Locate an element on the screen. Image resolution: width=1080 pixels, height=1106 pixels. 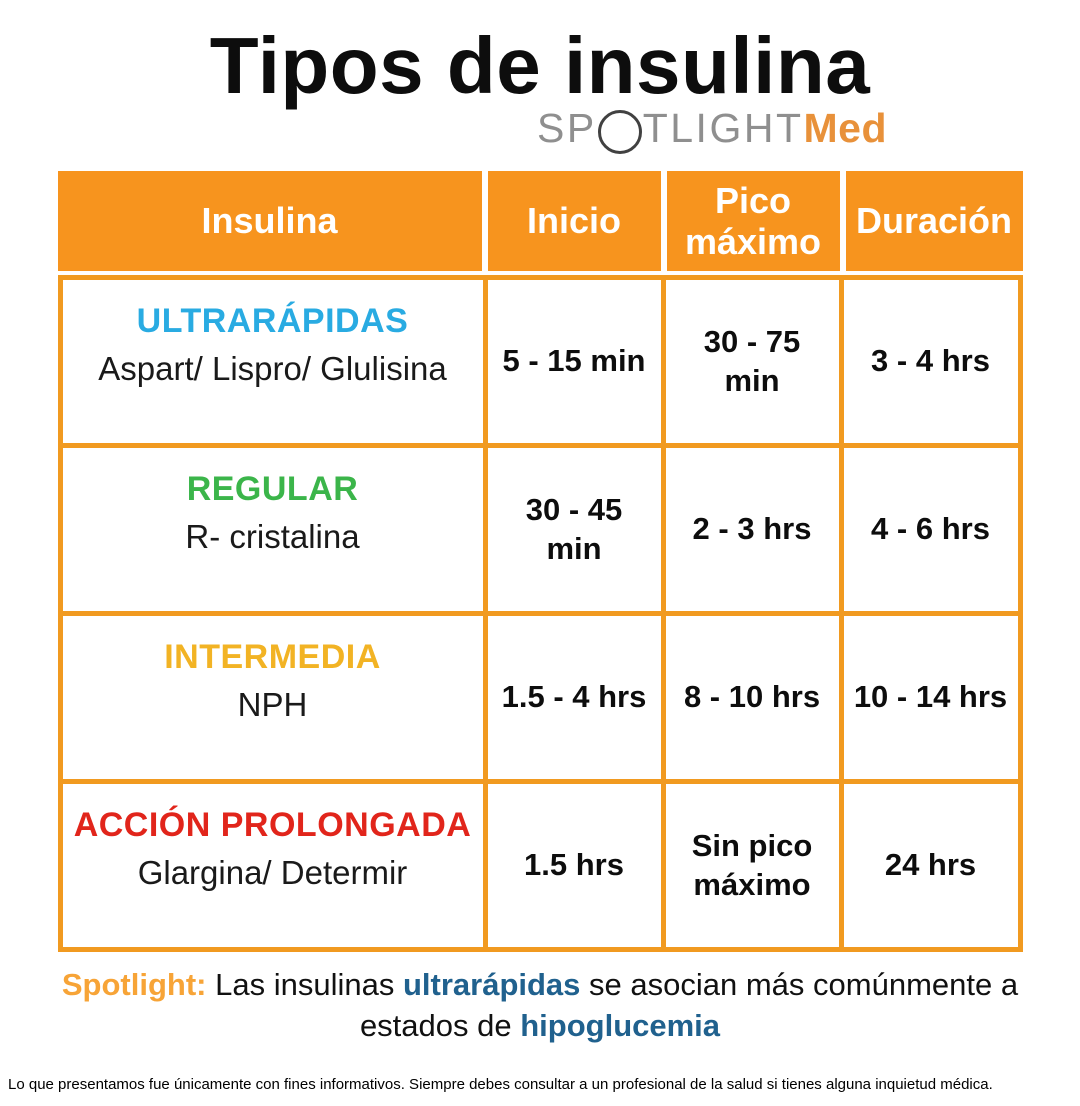
row-ultrarapidas-inicio-cell: 5 - 15 min is located at coordinates (574, 361).